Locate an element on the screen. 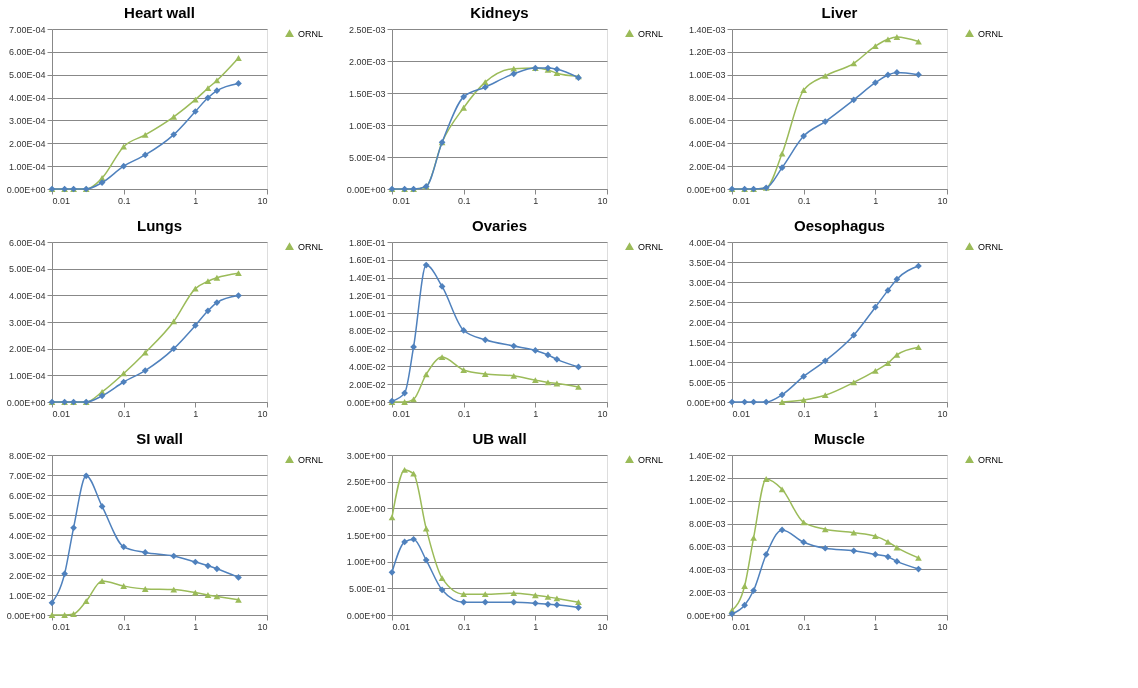 This screenshot has height=688, width=1138. chart-title: Muscle is located at coordinates (839, 438).